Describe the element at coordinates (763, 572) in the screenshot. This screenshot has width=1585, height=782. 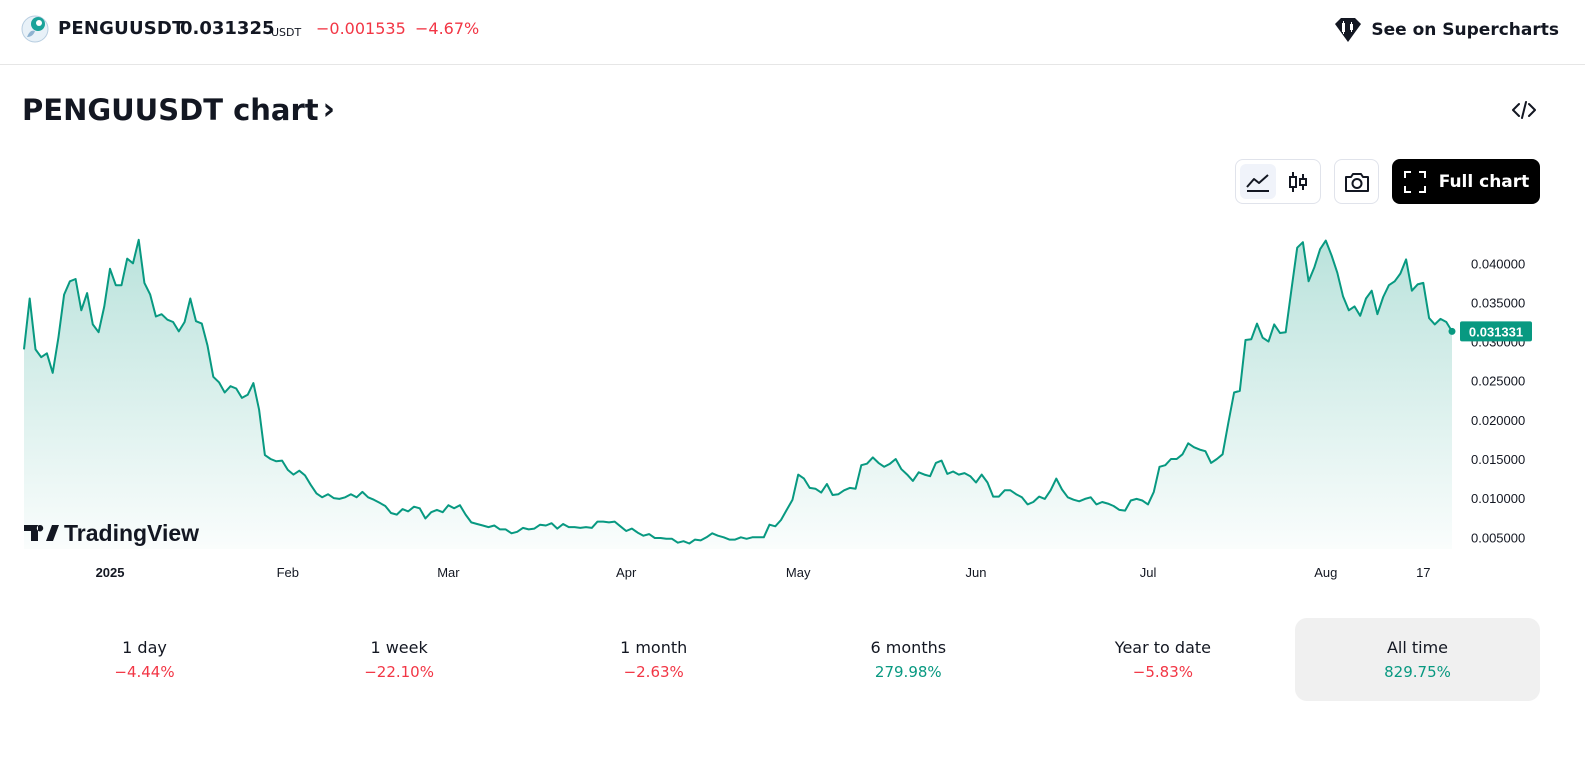
I see `time-axis: 2025 Feb Mar Apr May Jun Jul Aug 17` at that location.